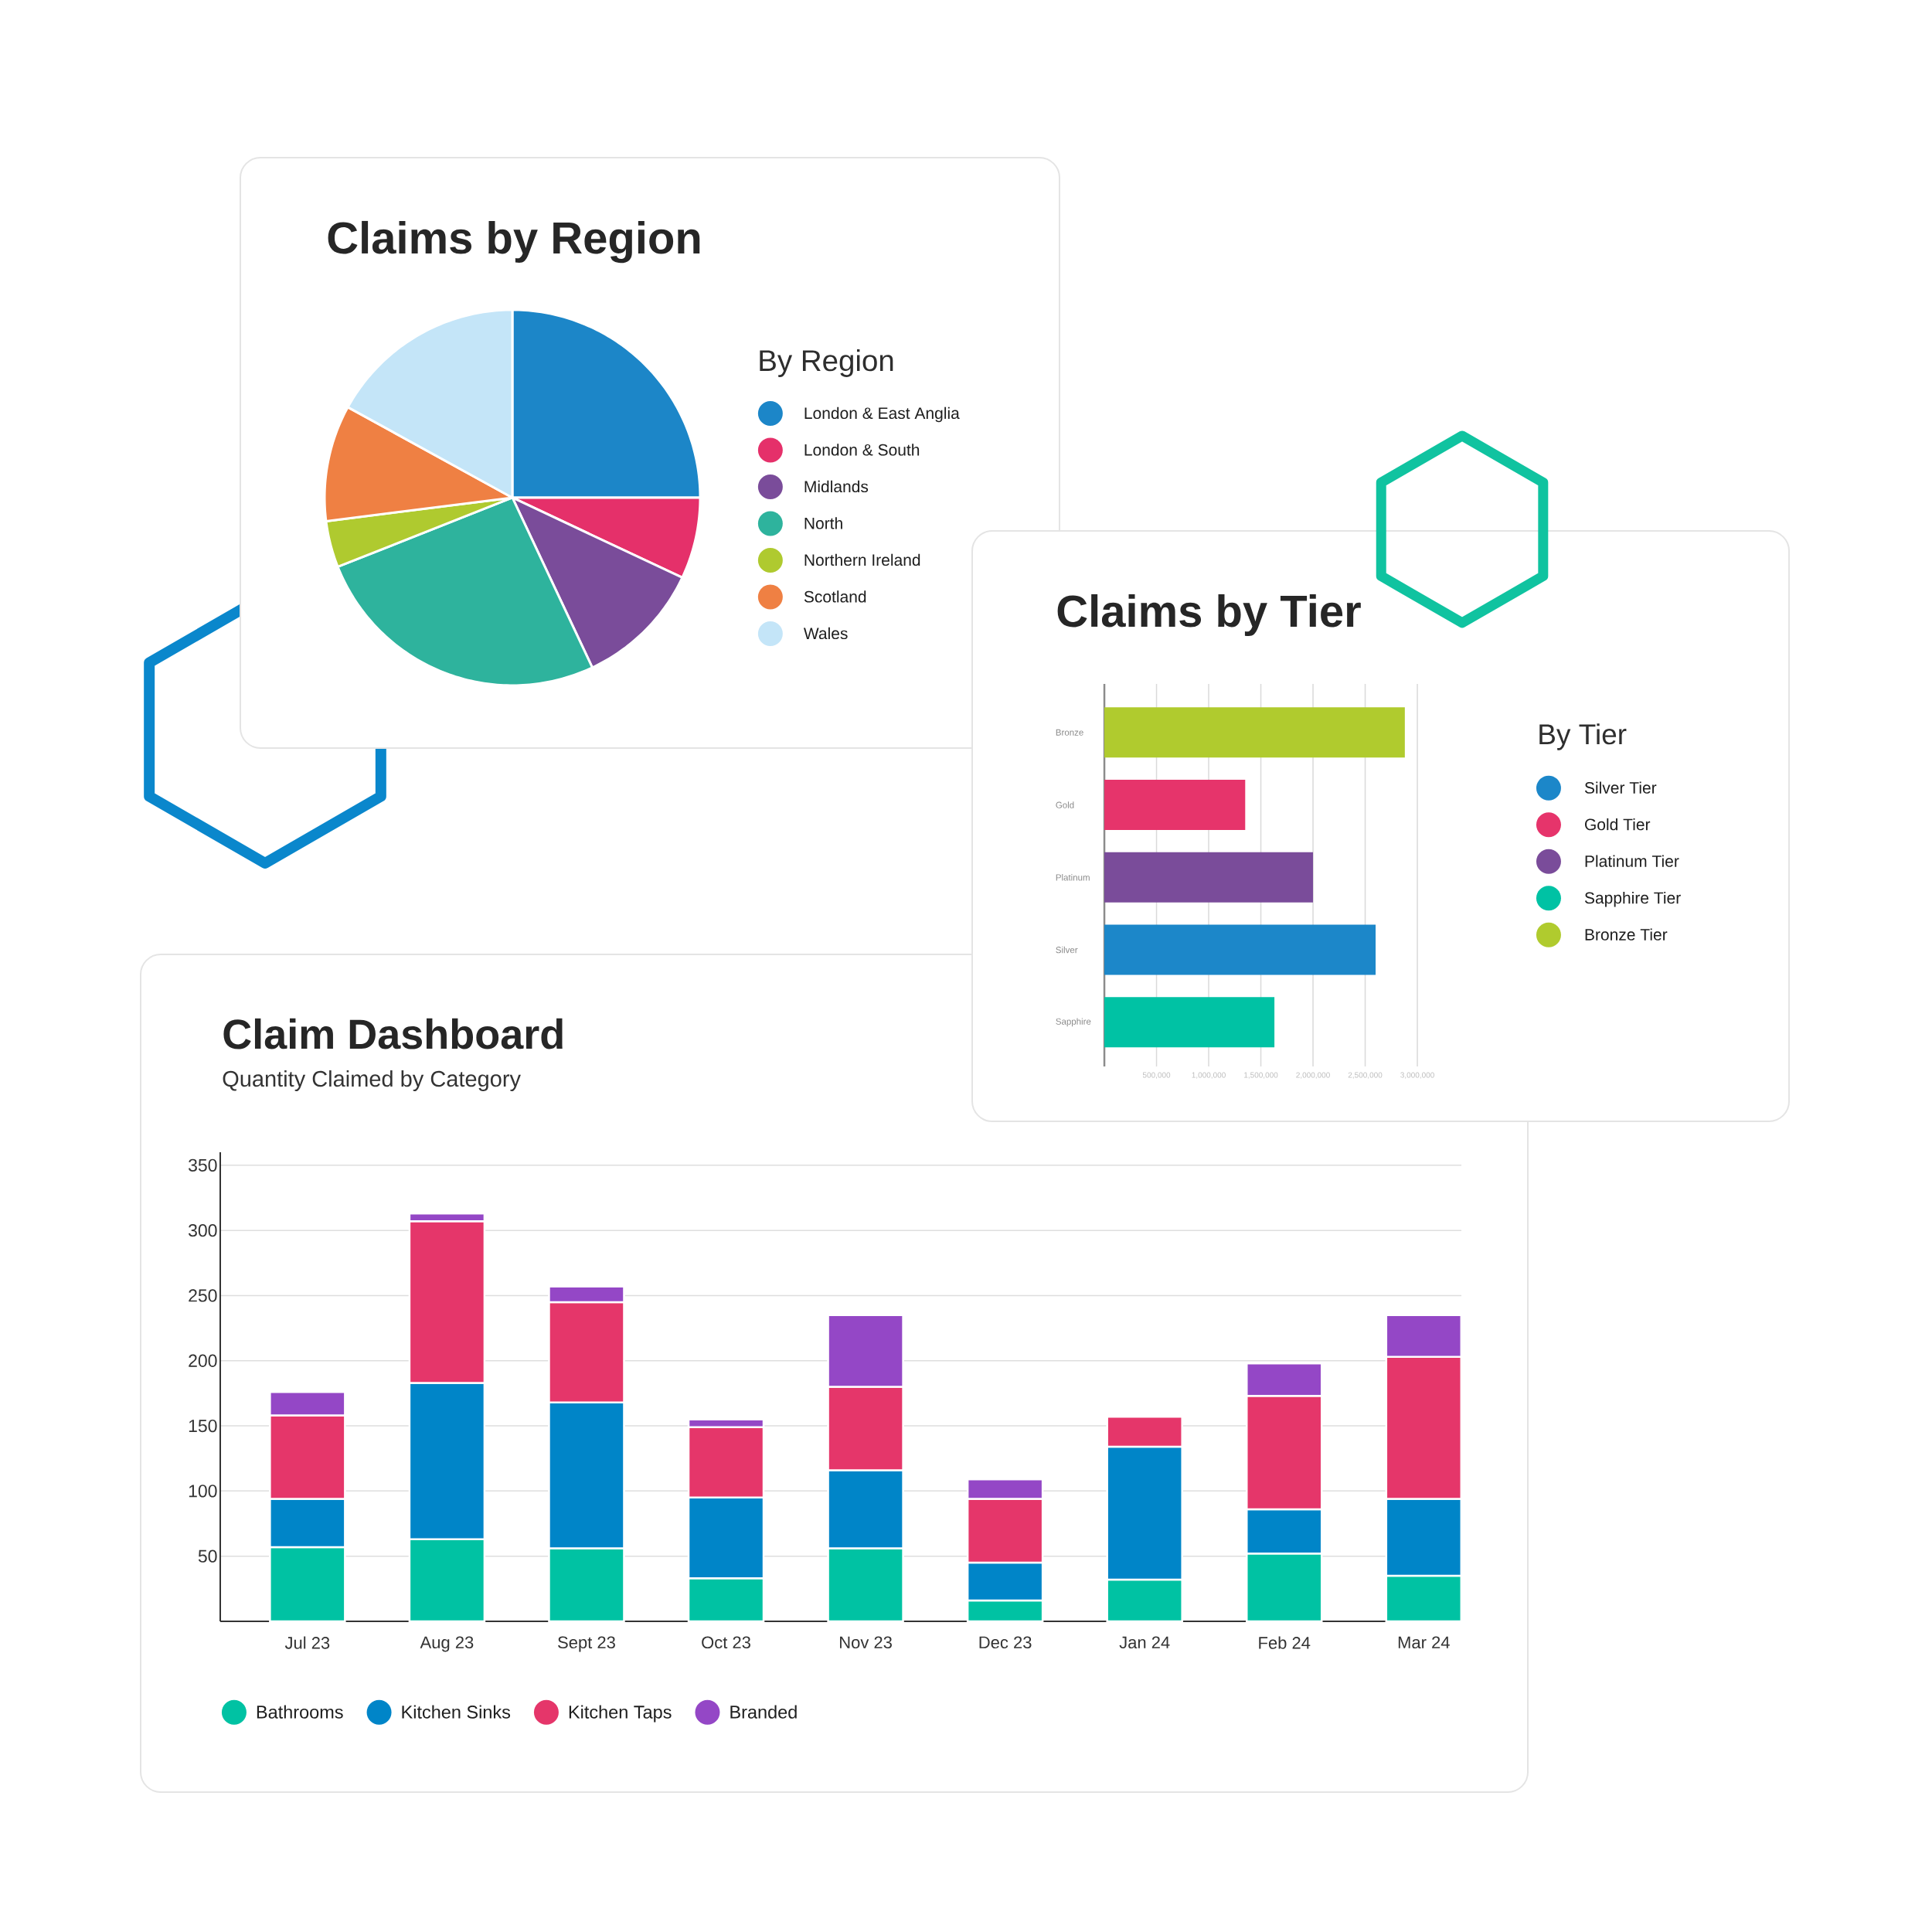 The width and height of the screenshot is (1932, 1932). What do you see at coordinates (1209, 1076) in the screenshot?
I see `x-tick-label: 1,000,000` at bounding box center [1209, 1076].